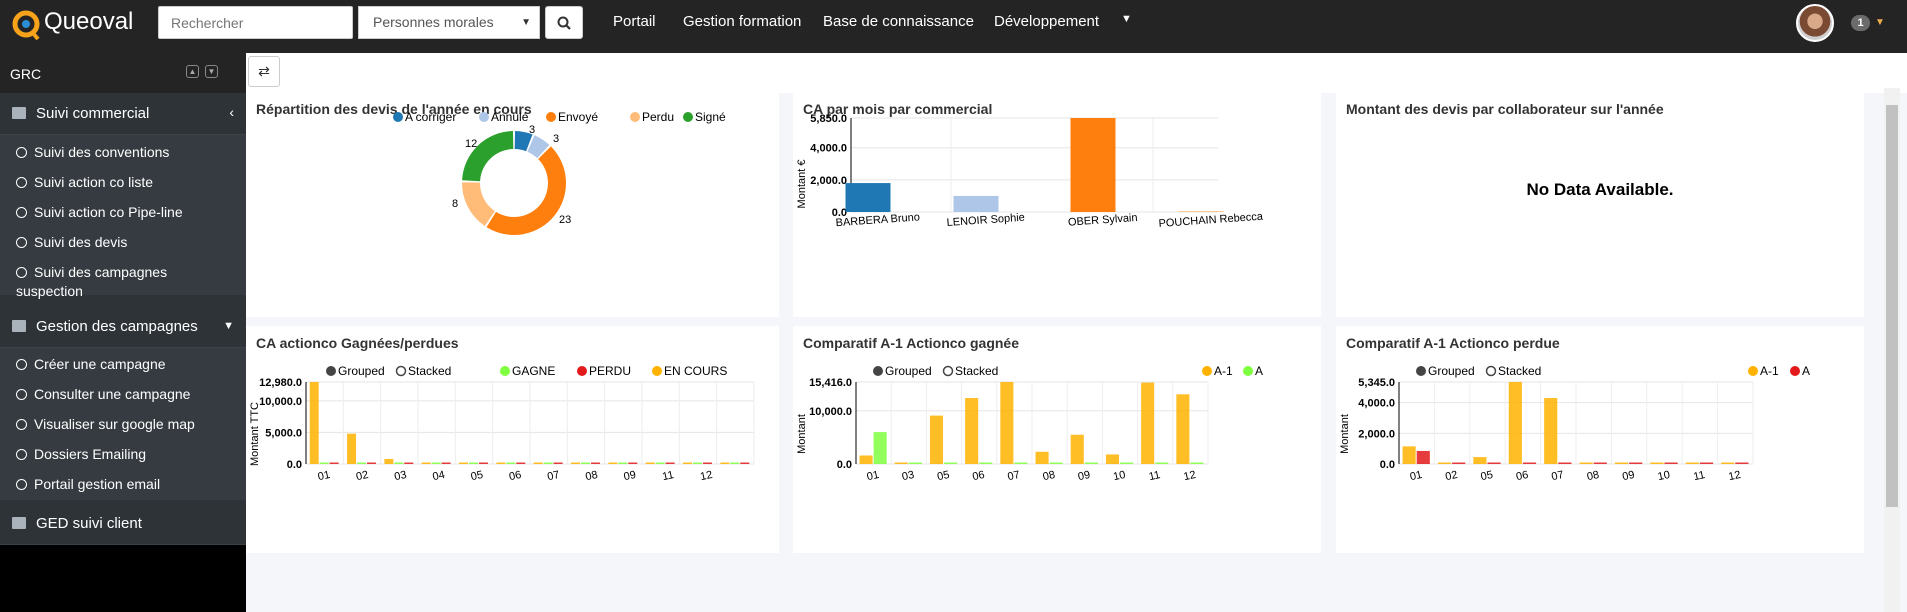  Describe the element at coordinates (1860, 23) in the screenshot. I see `notification-badge: 1` at that location.